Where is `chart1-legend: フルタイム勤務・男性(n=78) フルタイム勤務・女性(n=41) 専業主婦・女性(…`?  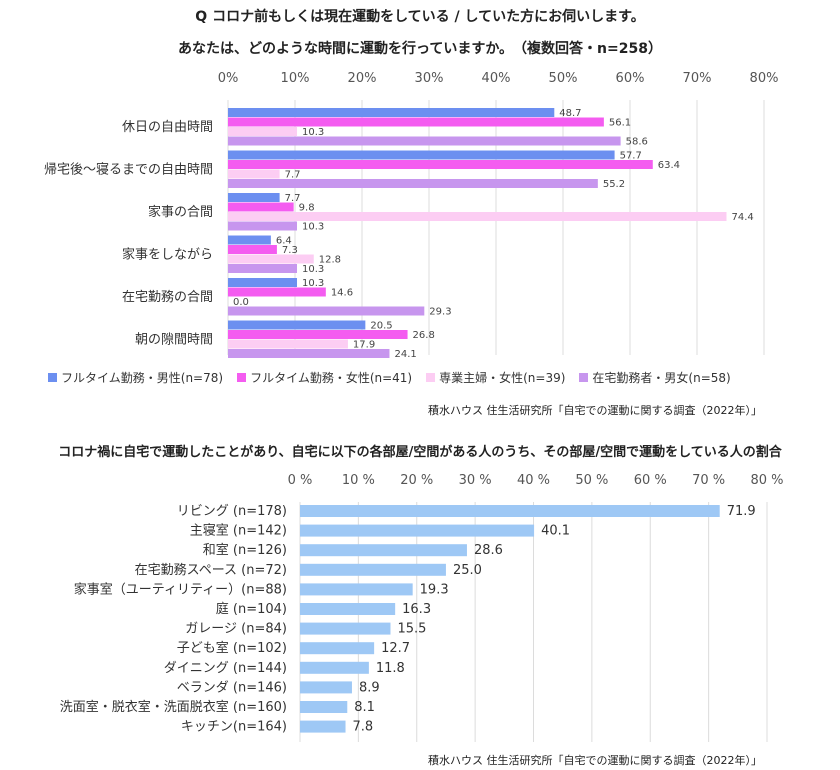 chart1-legend: フルタイム勤務・男性(n=78) フルタイム勤務・女性(n=41) 専業主婦・女性(… is located at coordinates (396, 377).